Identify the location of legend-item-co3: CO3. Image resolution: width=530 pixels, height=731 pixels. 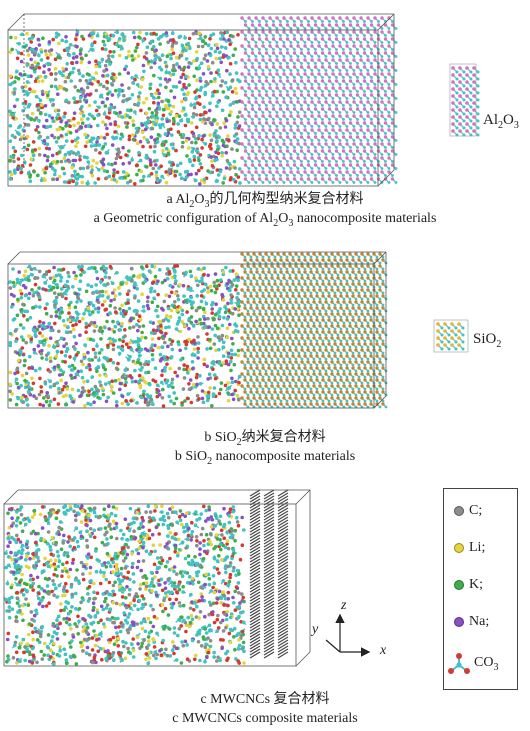
(473, 664).